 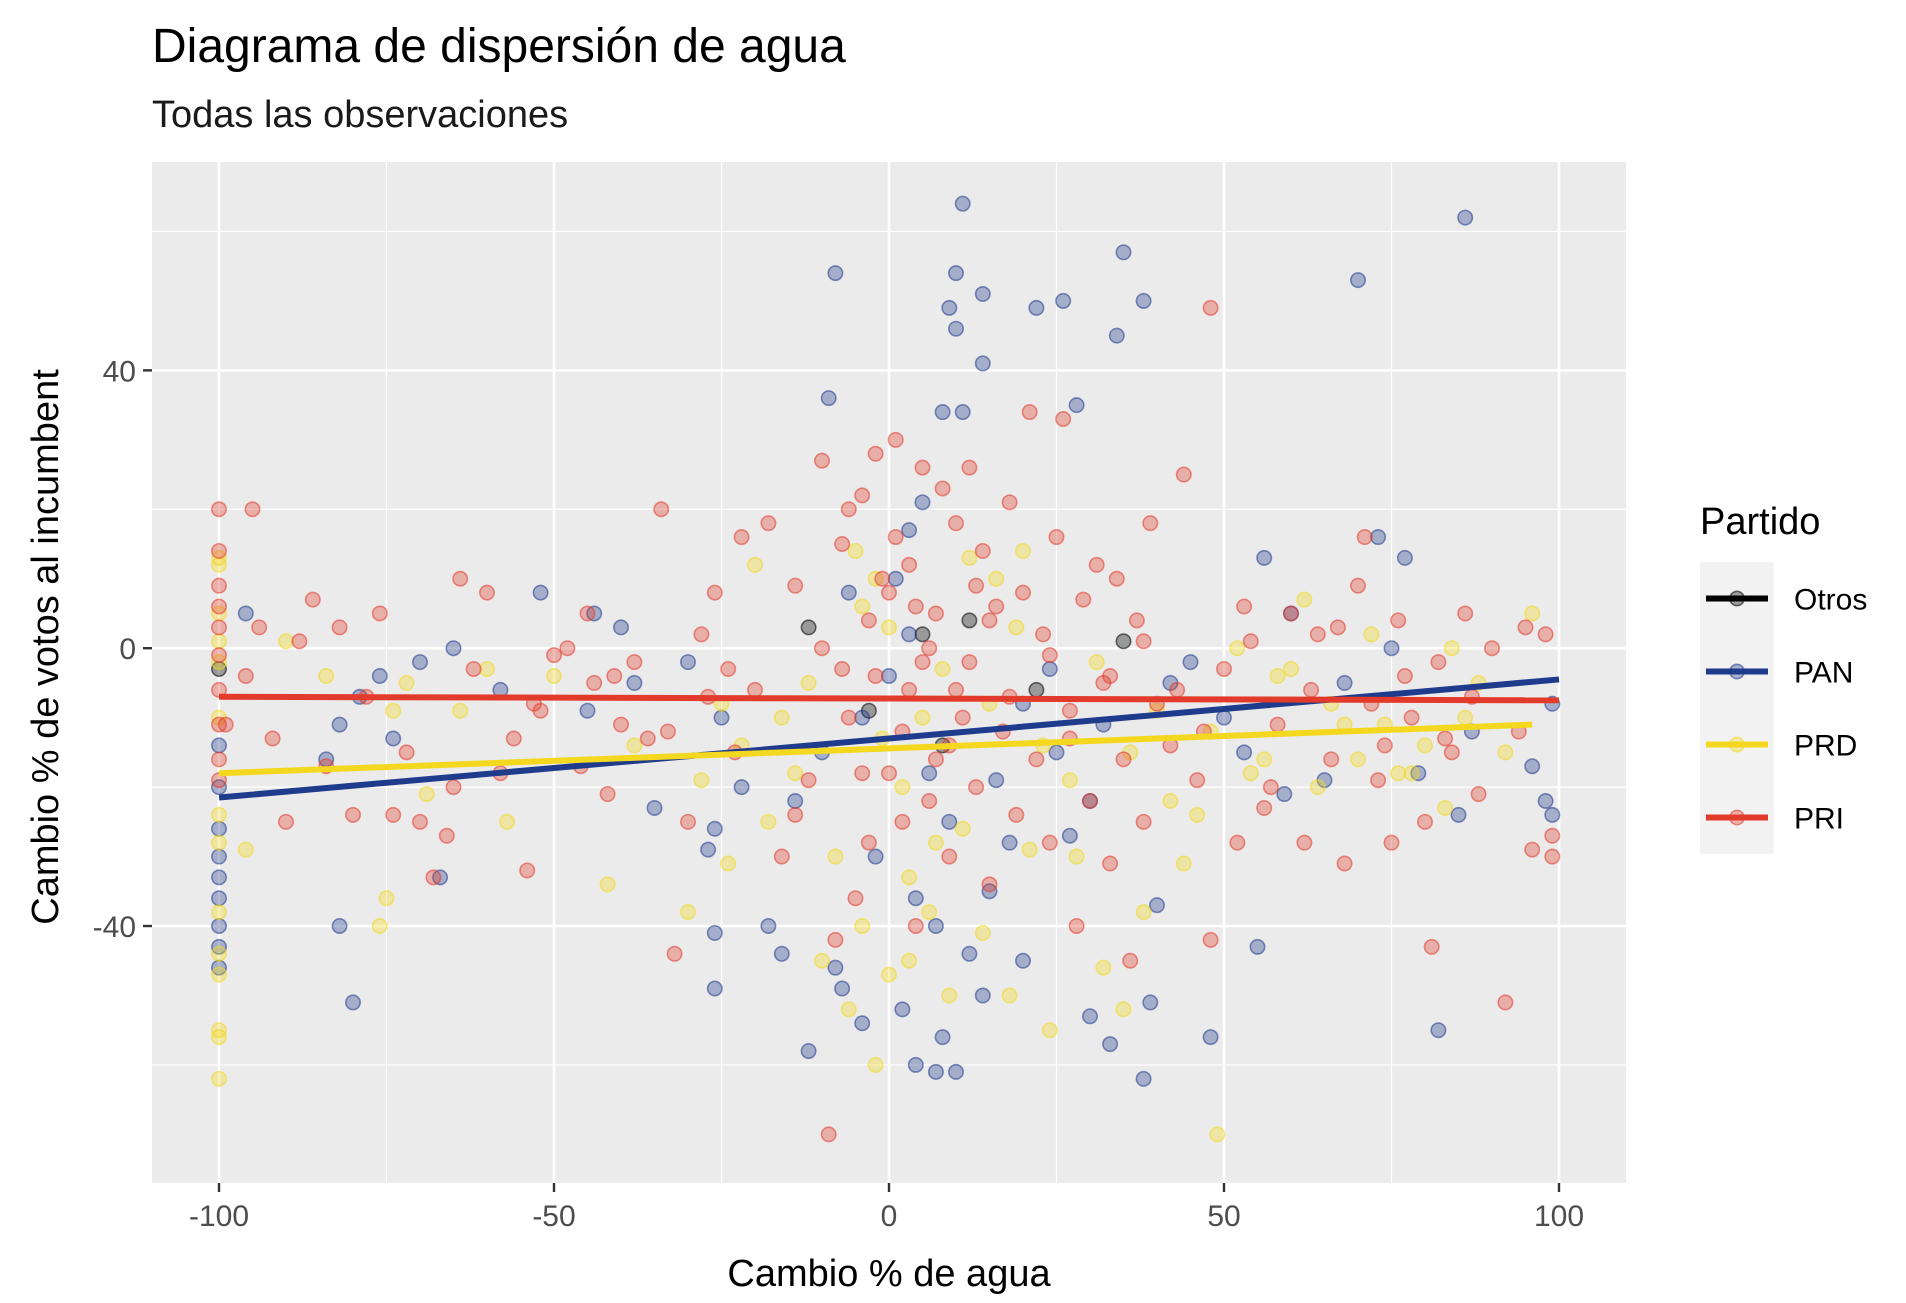 What do you see at coordinates (553, 1216) in the screenshot?
I see `x-tick-label: -50` at bounding box center [553, 1216].